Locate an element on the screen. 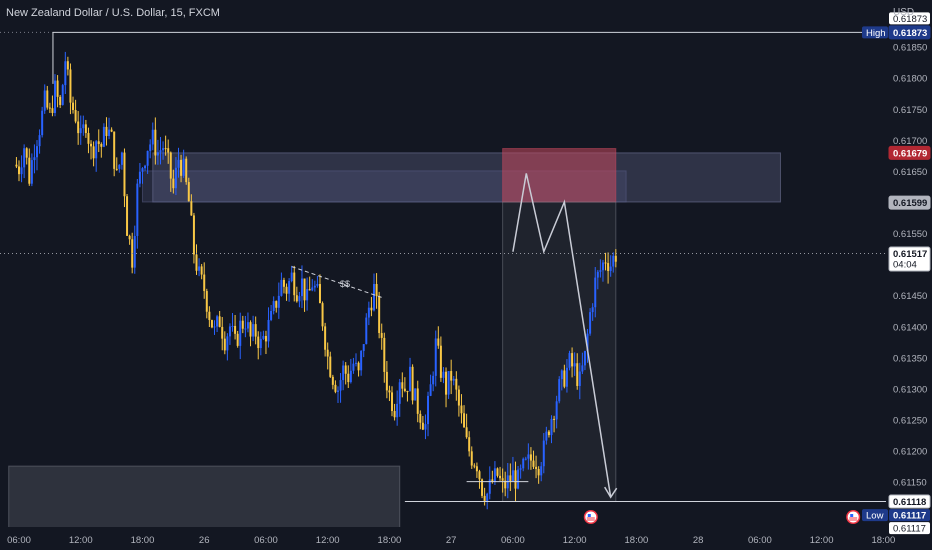  price-tick-label: 0.61750 is located at coordinates (910, 110).